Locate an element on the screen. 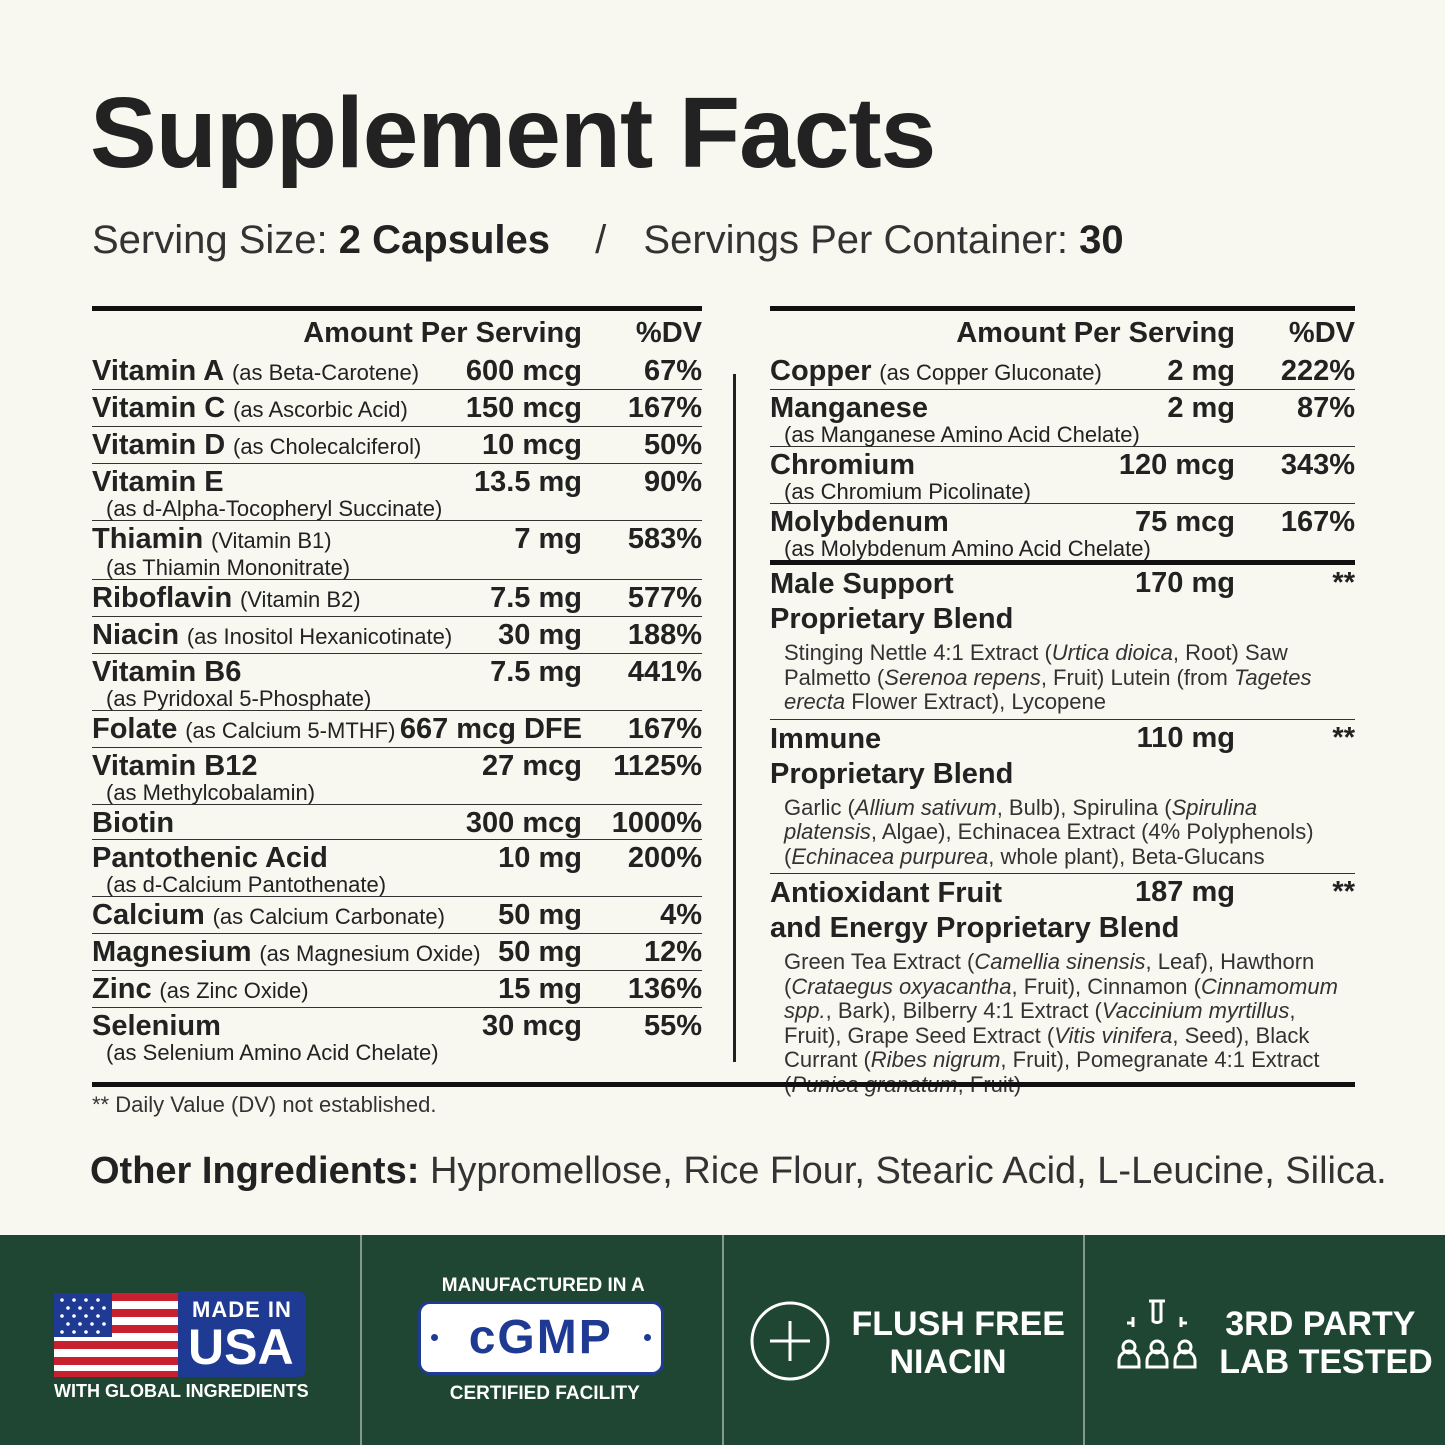 Image resolution: width=1445 pixels, height=1445 pixels. nutrient-name-line: Vitamin C (as Ascorbic Acid) is located at coordinates (397, 408).